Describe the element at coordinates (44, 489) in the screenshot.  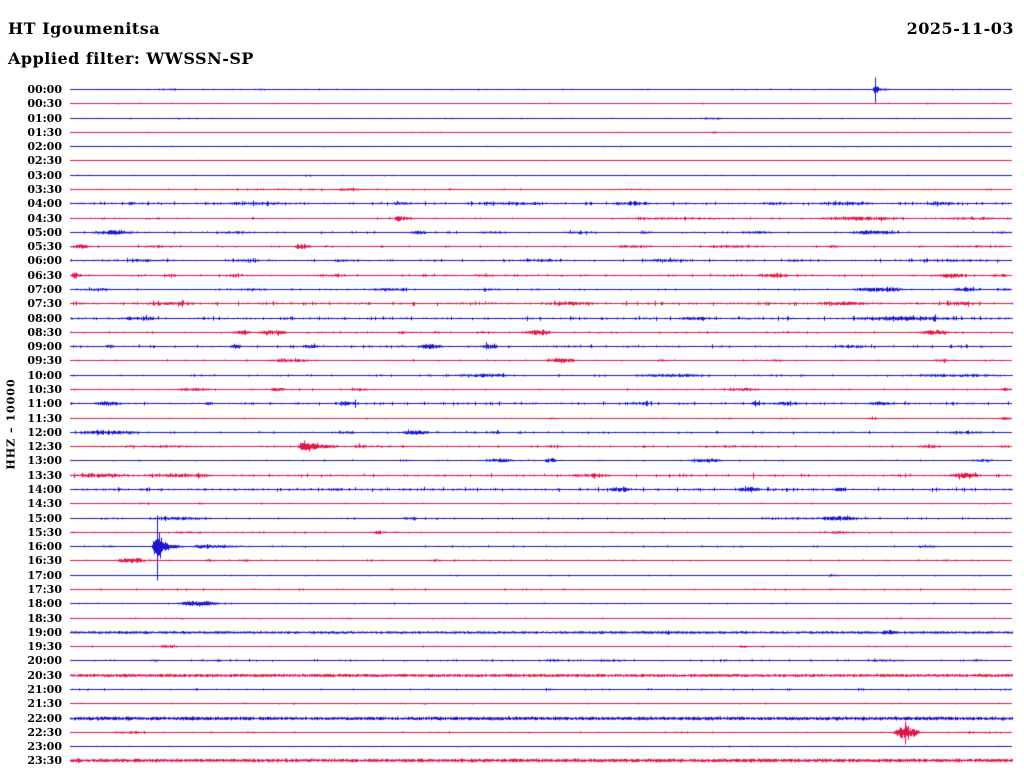
I see `time-label: 14:00` at that location.